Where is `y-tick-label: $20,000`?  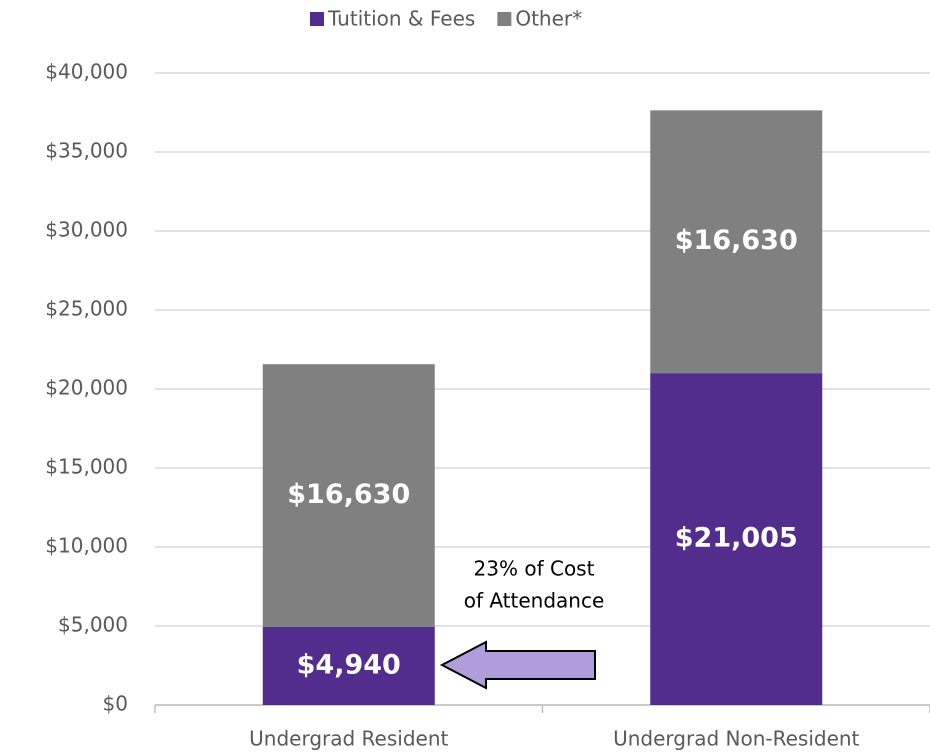
y-tick-label: $20,000 is located at coordinates (86, 388).